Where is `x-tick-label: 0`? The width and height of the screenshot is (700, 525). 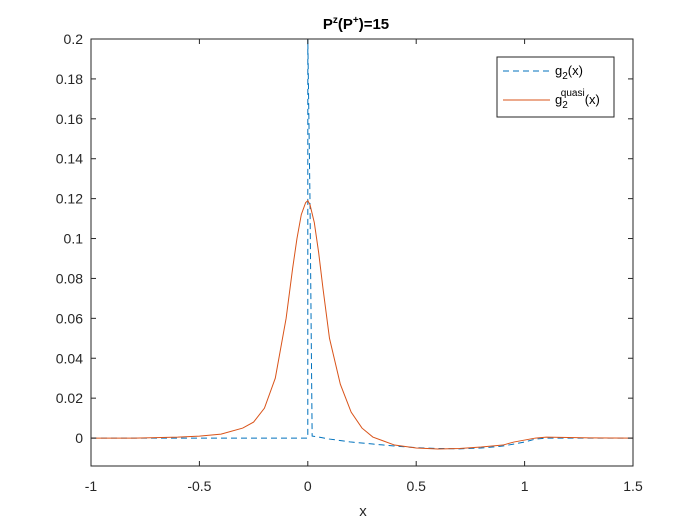 x-tick-label: 0 is located at coordinates (308, 486).